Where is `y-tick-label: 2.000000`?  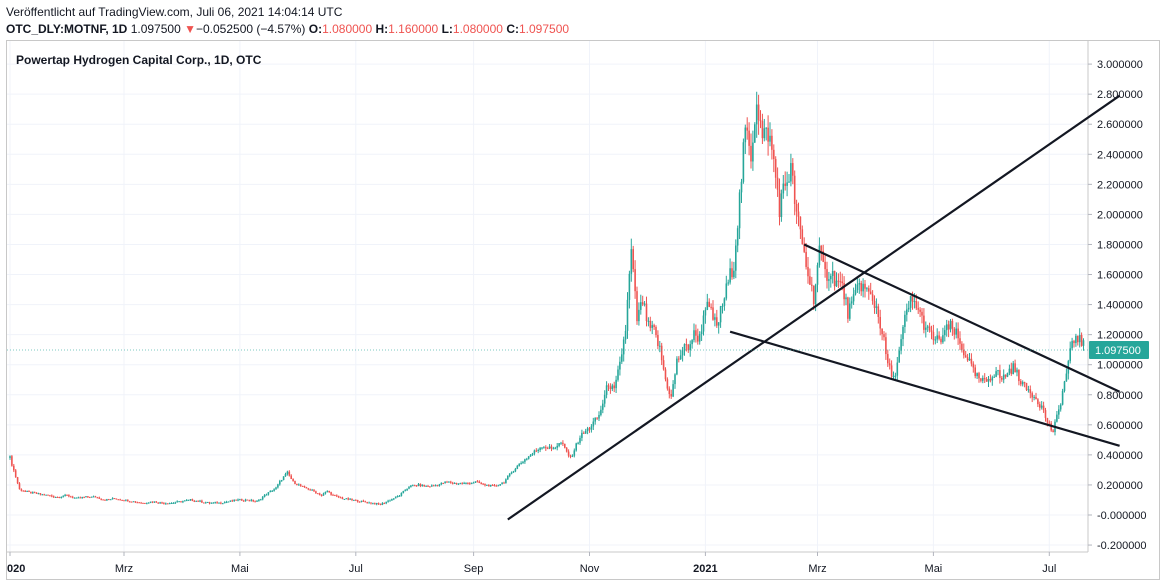 y-tick-label: 2.000000 is located at coordinates (1120, 215).